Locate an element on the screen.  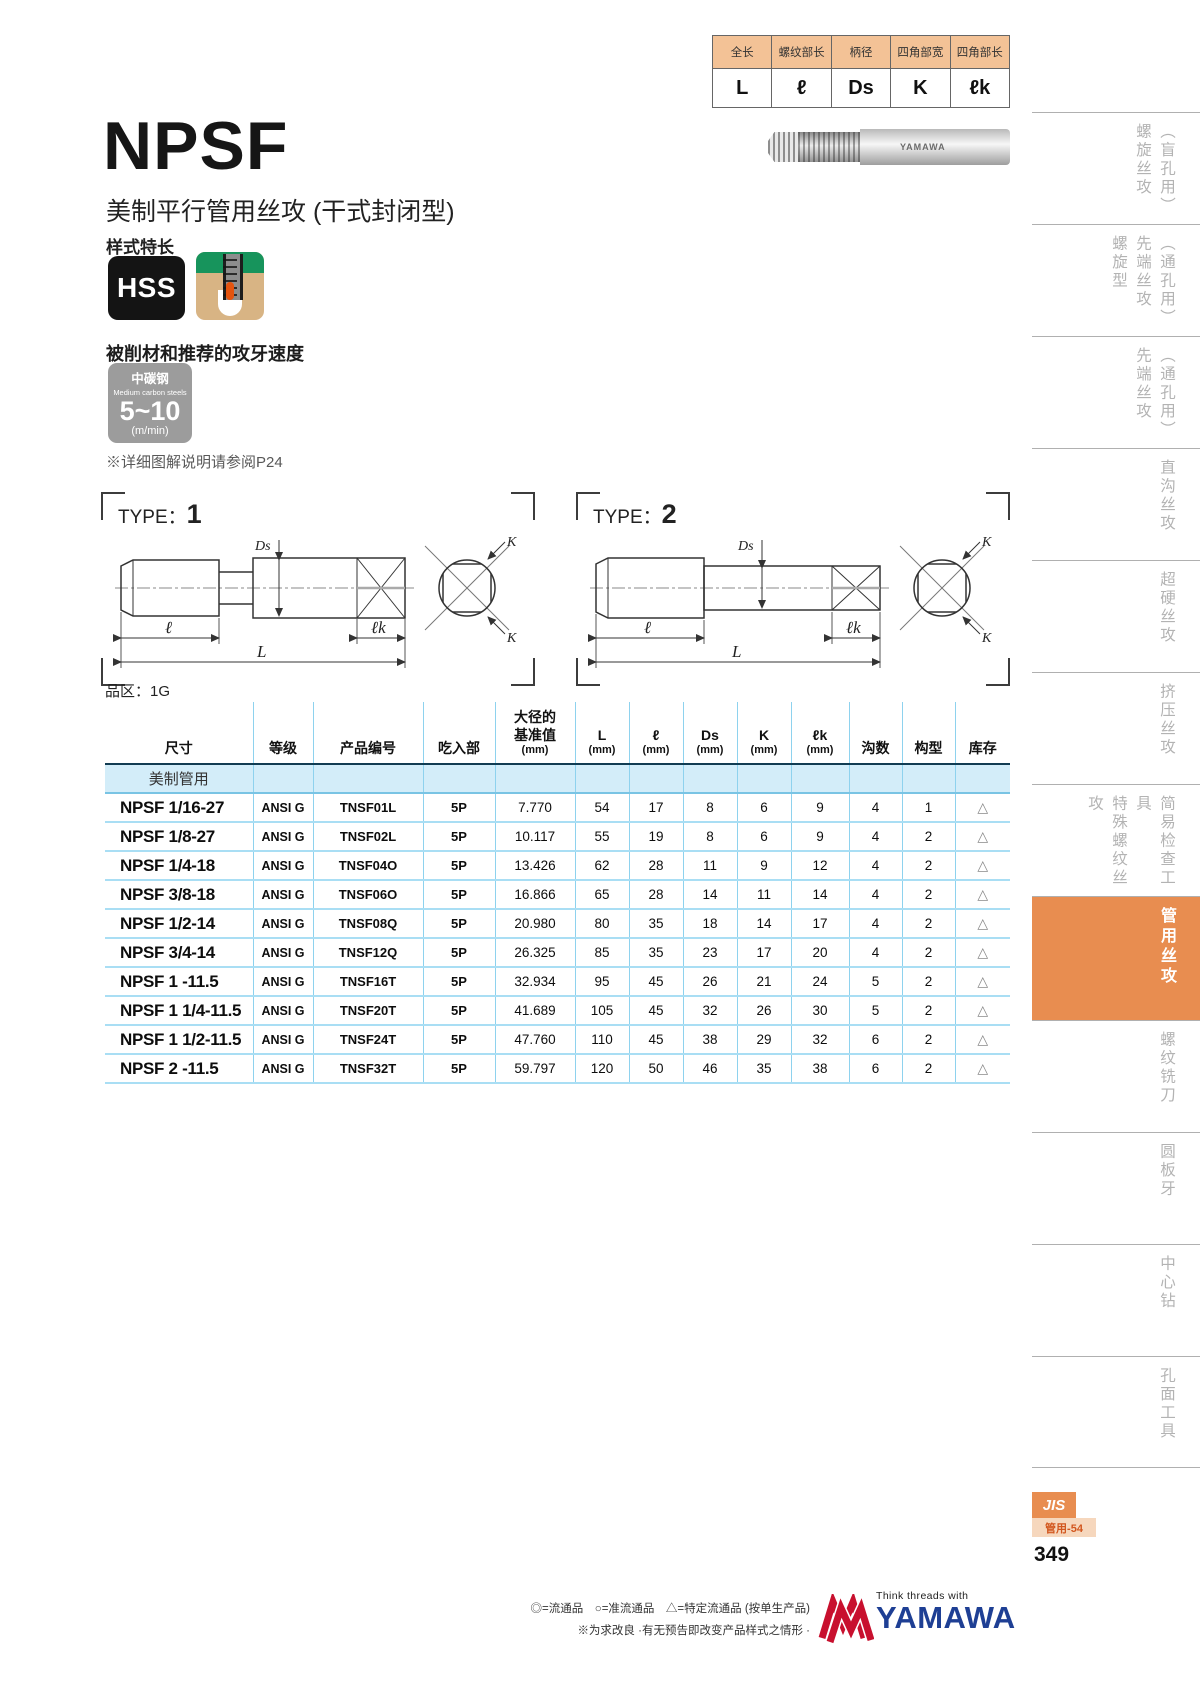
col-header-0: 尺寸 is located at coordinates (179, 734).